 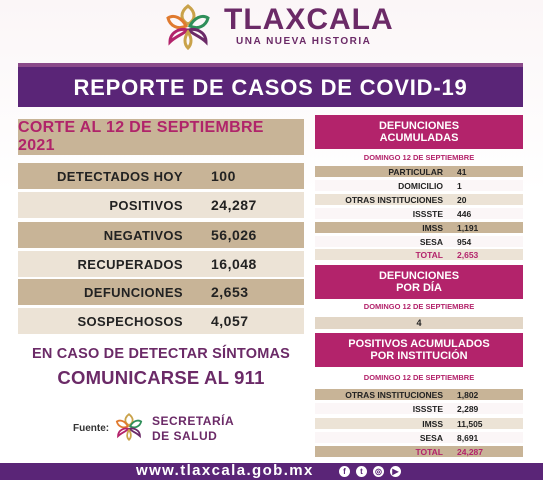 What do you see at coordinates (143, 235) in the screenshot?
I see `stat-label: NEGATIVOS` at bounding box center [143, 235].